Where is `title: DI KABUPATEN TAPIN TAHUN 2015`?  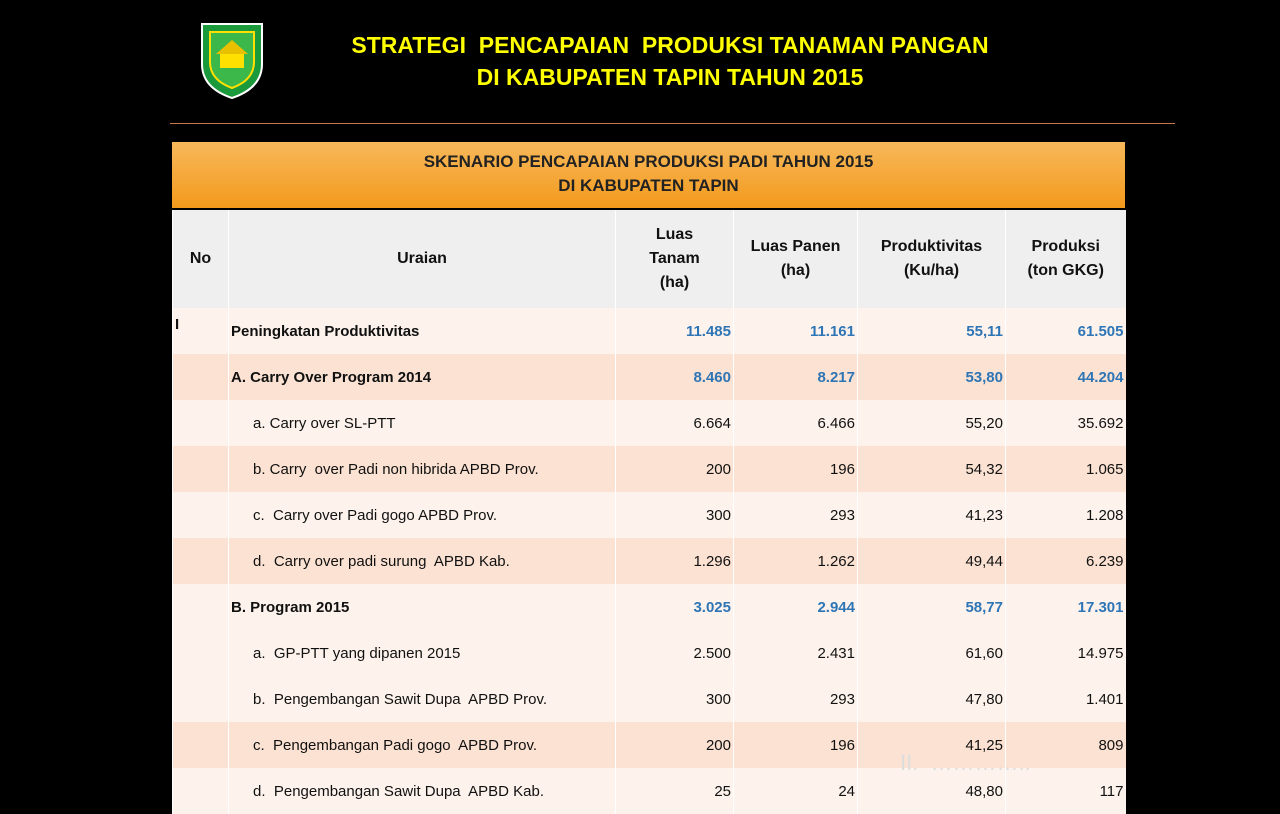
title: DI KABUPATEN TAPIN TAHUN 2015 is located at coordinates (670, 77).